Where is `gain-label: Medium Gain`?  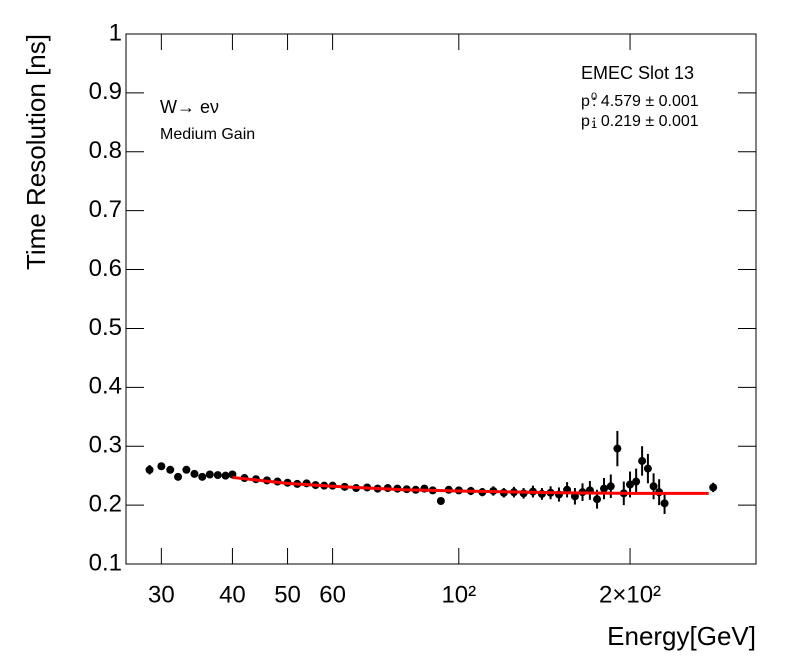 gain-label: Medium Gain is located at coordinates (207, 134).